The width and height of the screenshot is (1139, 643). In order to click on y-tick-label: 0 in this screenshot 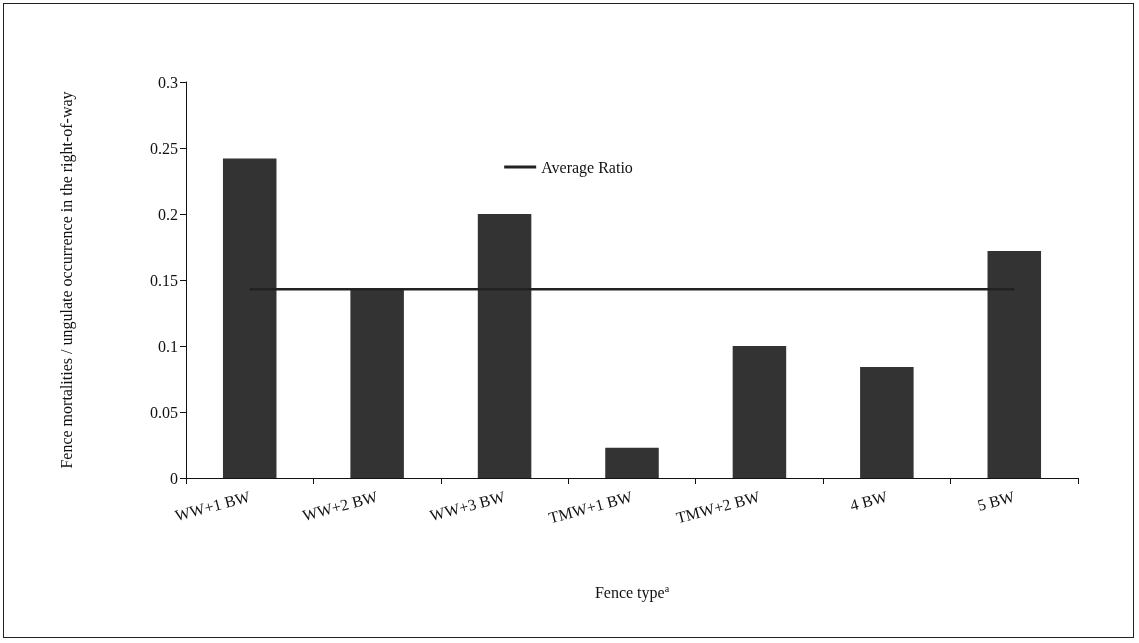, I will do `click(174, 478)`.